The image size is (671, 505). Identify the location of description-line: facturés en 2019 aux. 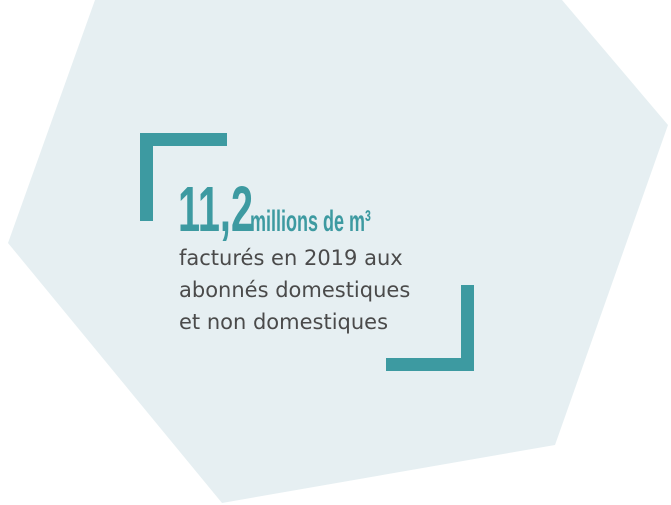
(291, 258).